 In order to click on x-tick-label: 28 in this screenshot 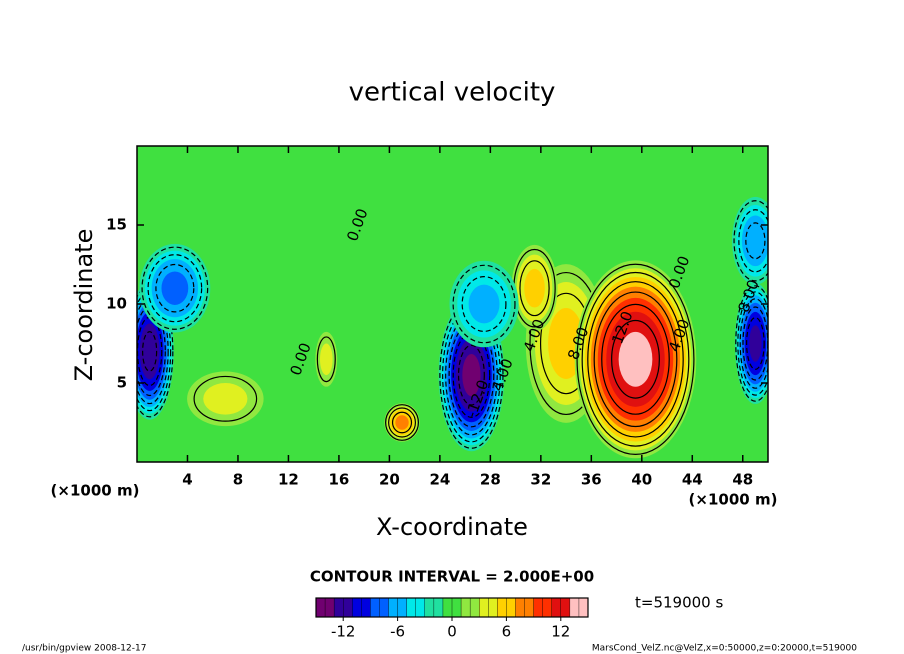, I will do `click(490, 480)`.